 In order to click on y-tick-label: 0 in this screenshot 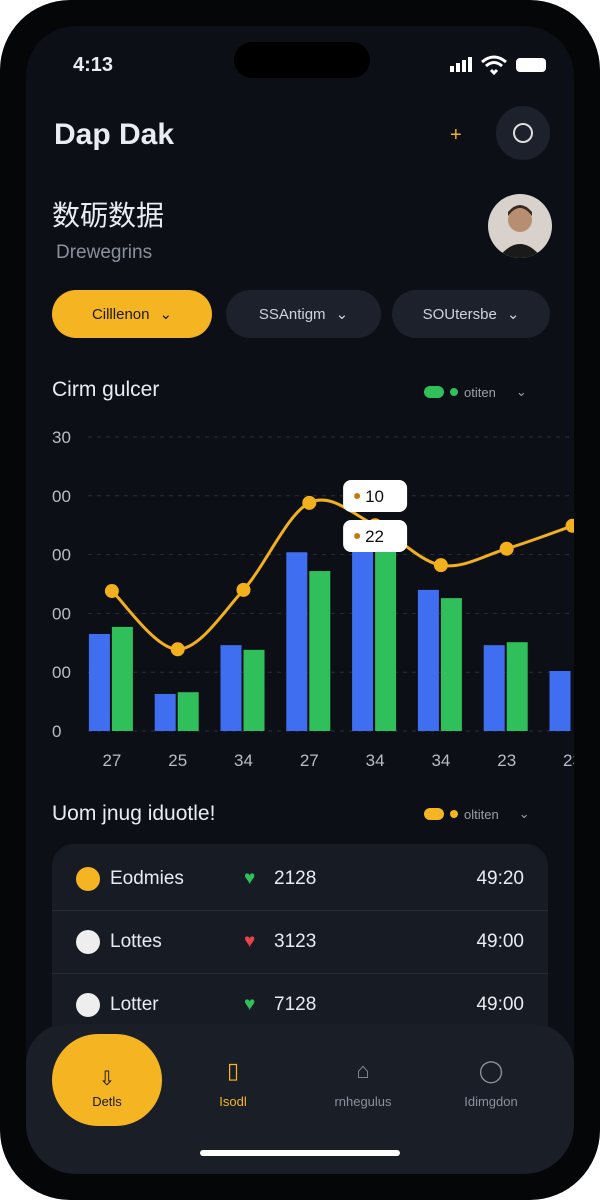, I will do `click(56, 731)`.